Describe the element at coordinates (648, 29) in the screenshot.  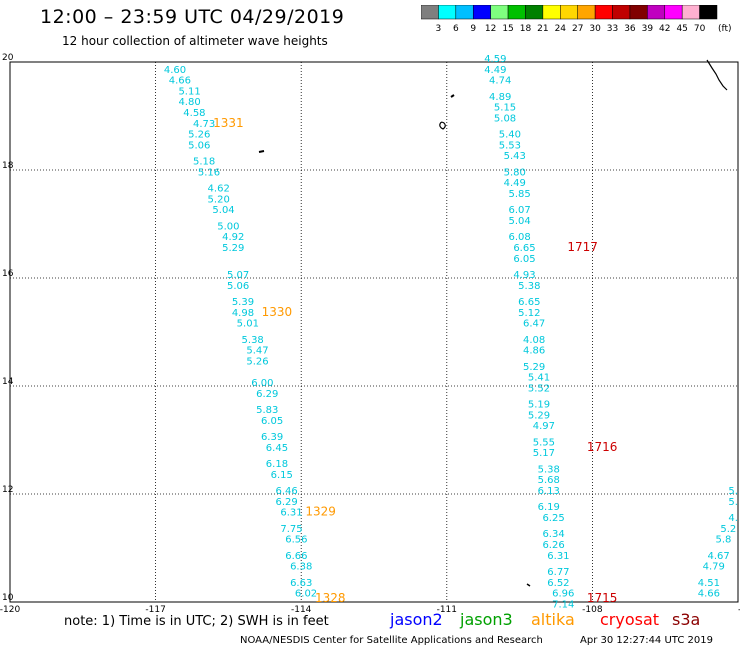
I see `scale-label: 39` at that location.